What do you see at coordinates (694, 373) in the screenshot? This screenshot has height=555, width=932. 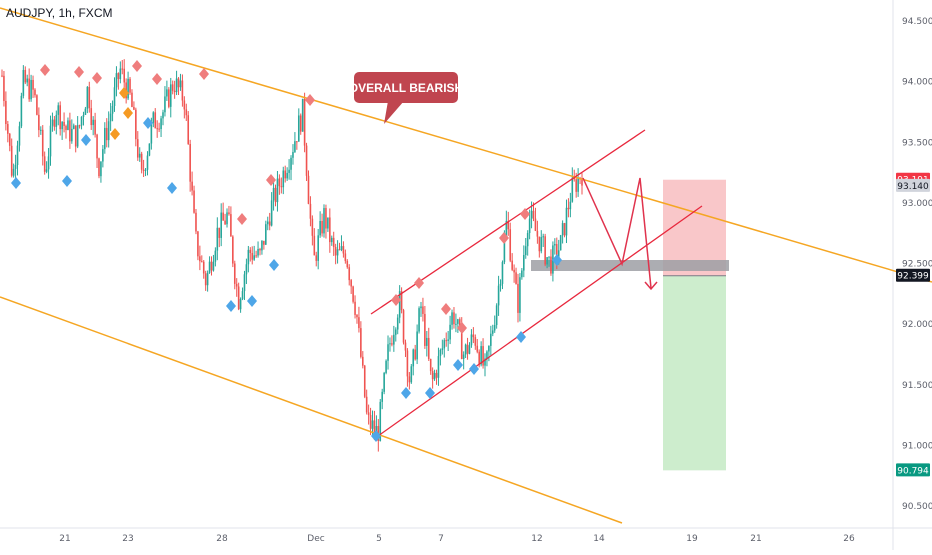 I see `take-profit-zone` at bounding box center [694, 373].